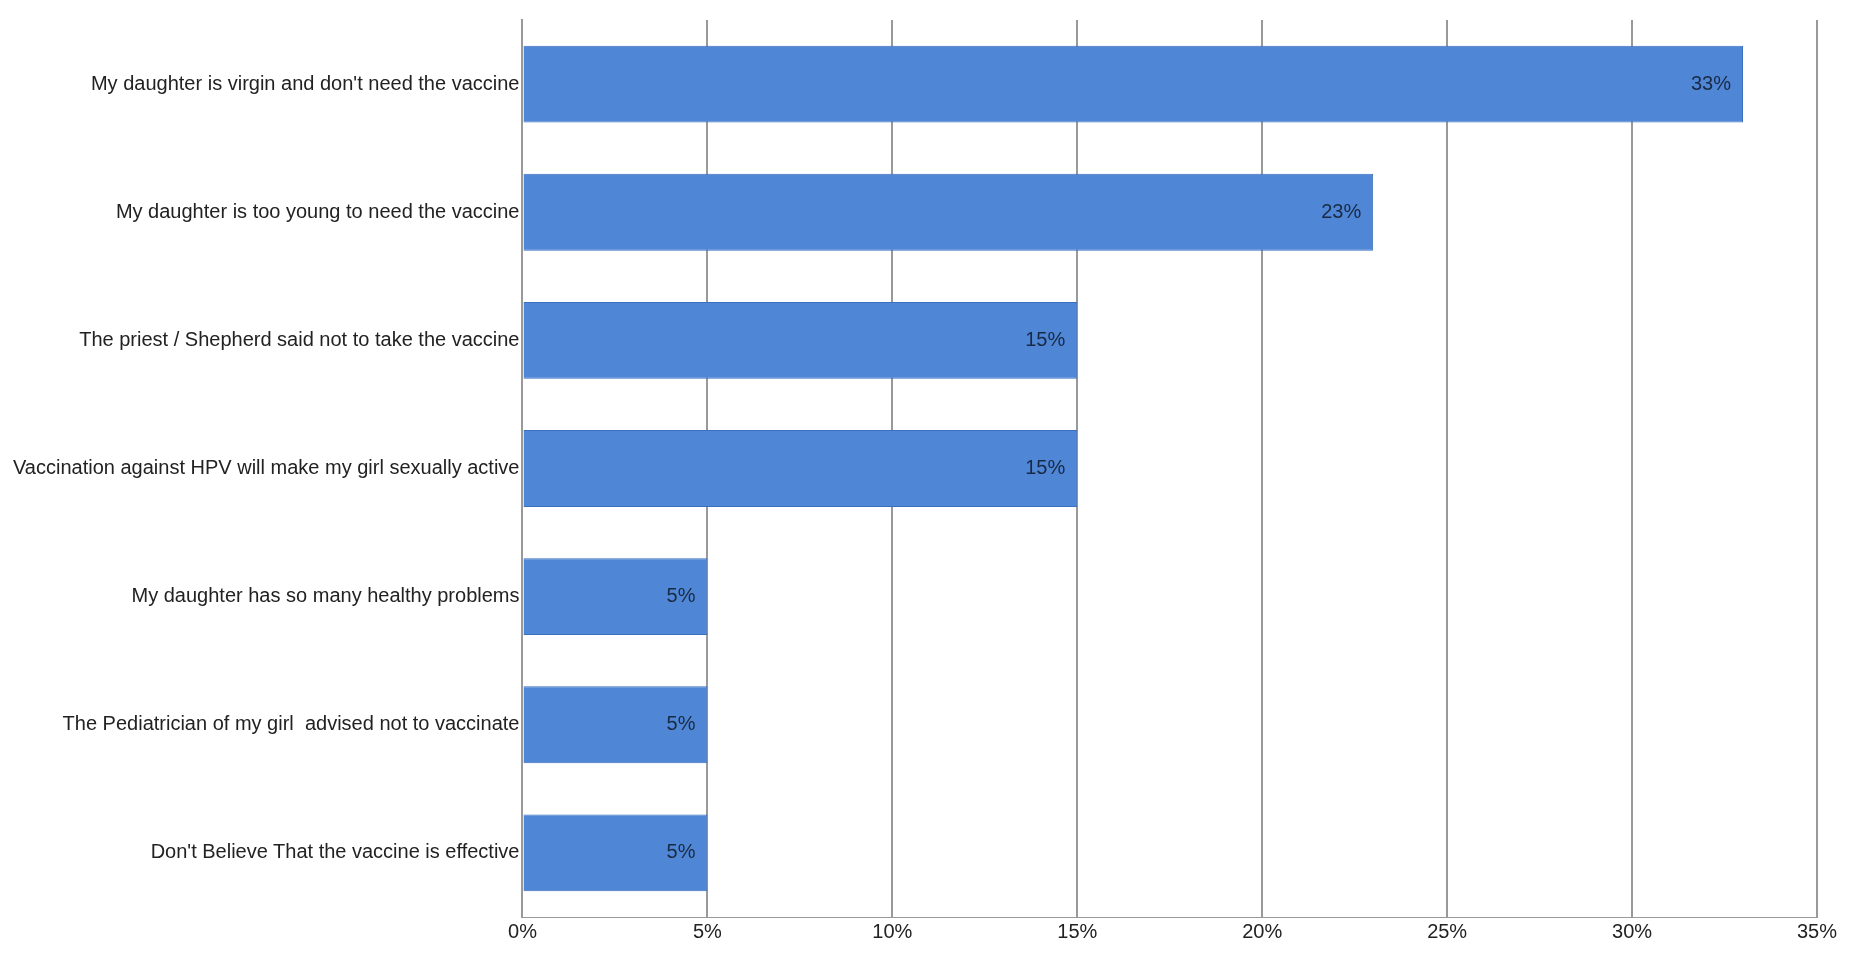  Describe the element at coordinates (892, 930) in the screenshot. I see `x-tick-label: 10%` at that location.